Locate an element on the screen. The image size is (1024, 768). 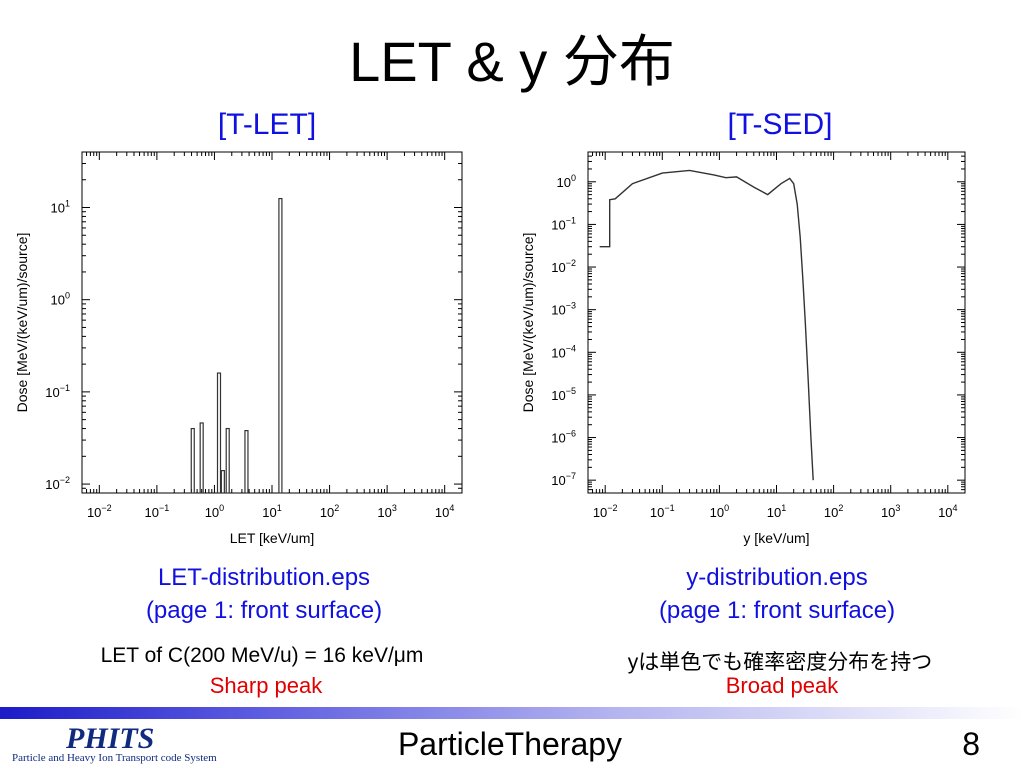
left-chart-header: [T-LET] is located at coordinates (267, 124).